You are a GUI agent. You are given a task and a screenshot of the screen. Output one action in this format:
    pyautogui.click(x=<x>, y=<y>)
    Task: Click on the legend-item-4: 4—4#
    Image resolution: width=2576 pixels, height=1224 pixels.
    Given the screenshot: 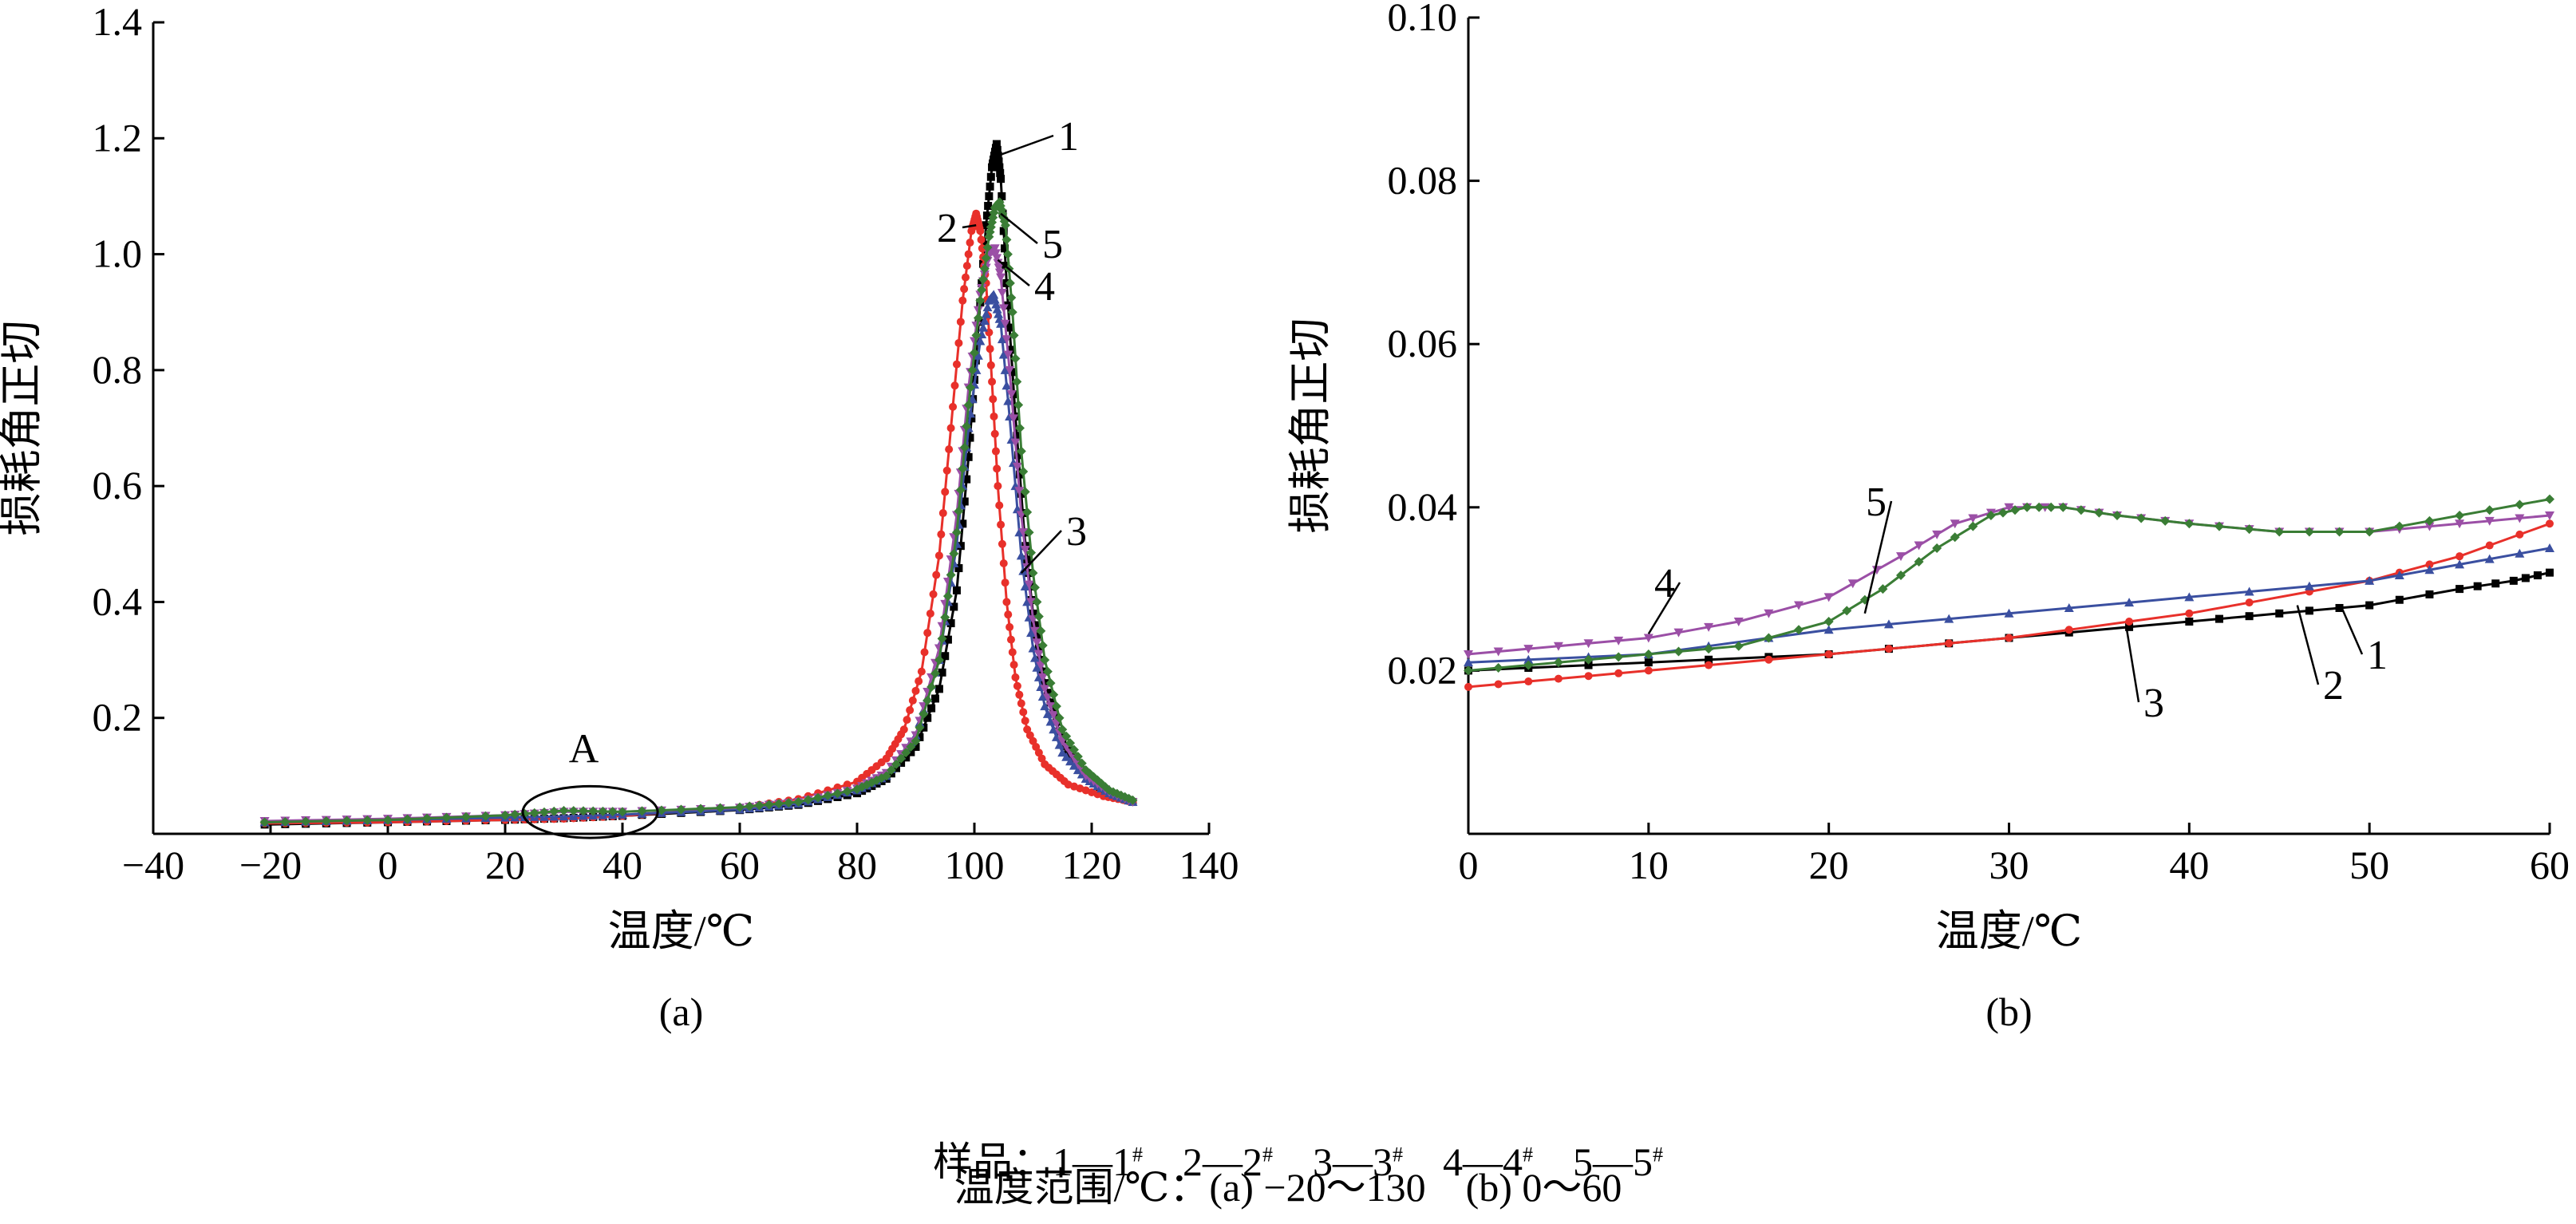 What is the action you would take?
    pyautogui.click(x=1488, y=1161)
    